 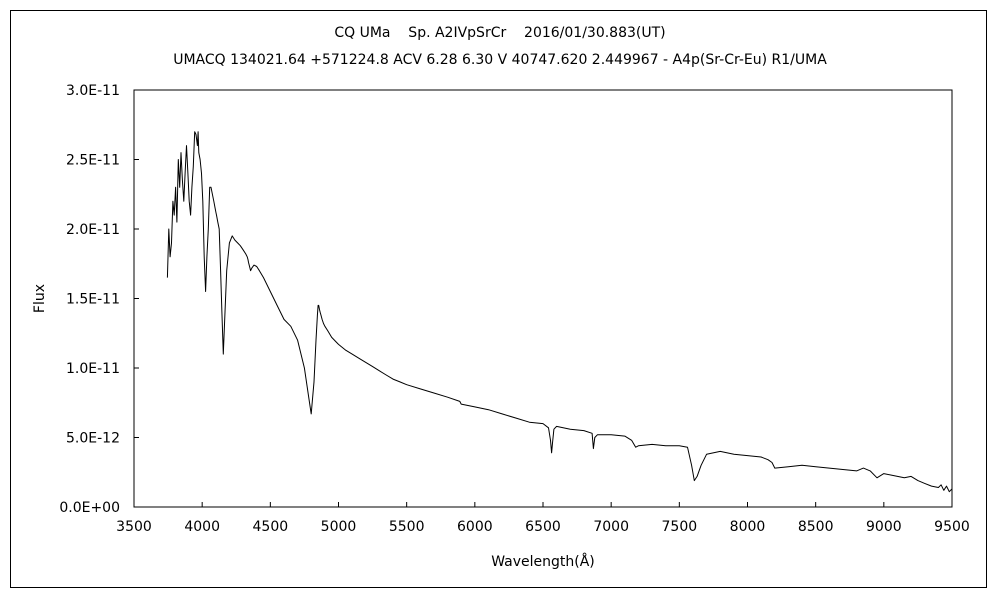 I want to click on x-tick-label: 7000, so click(x=611, y=527).